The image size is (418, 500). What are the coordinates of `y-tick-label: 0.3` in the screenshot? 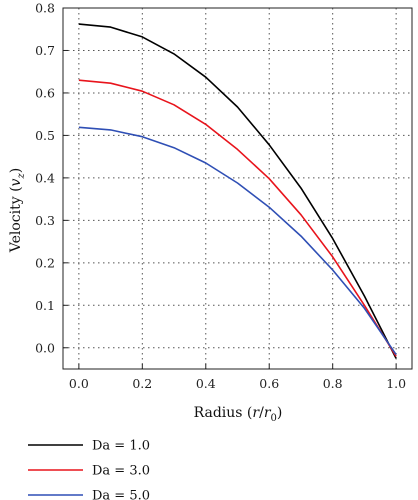 It's located at (45, 220).